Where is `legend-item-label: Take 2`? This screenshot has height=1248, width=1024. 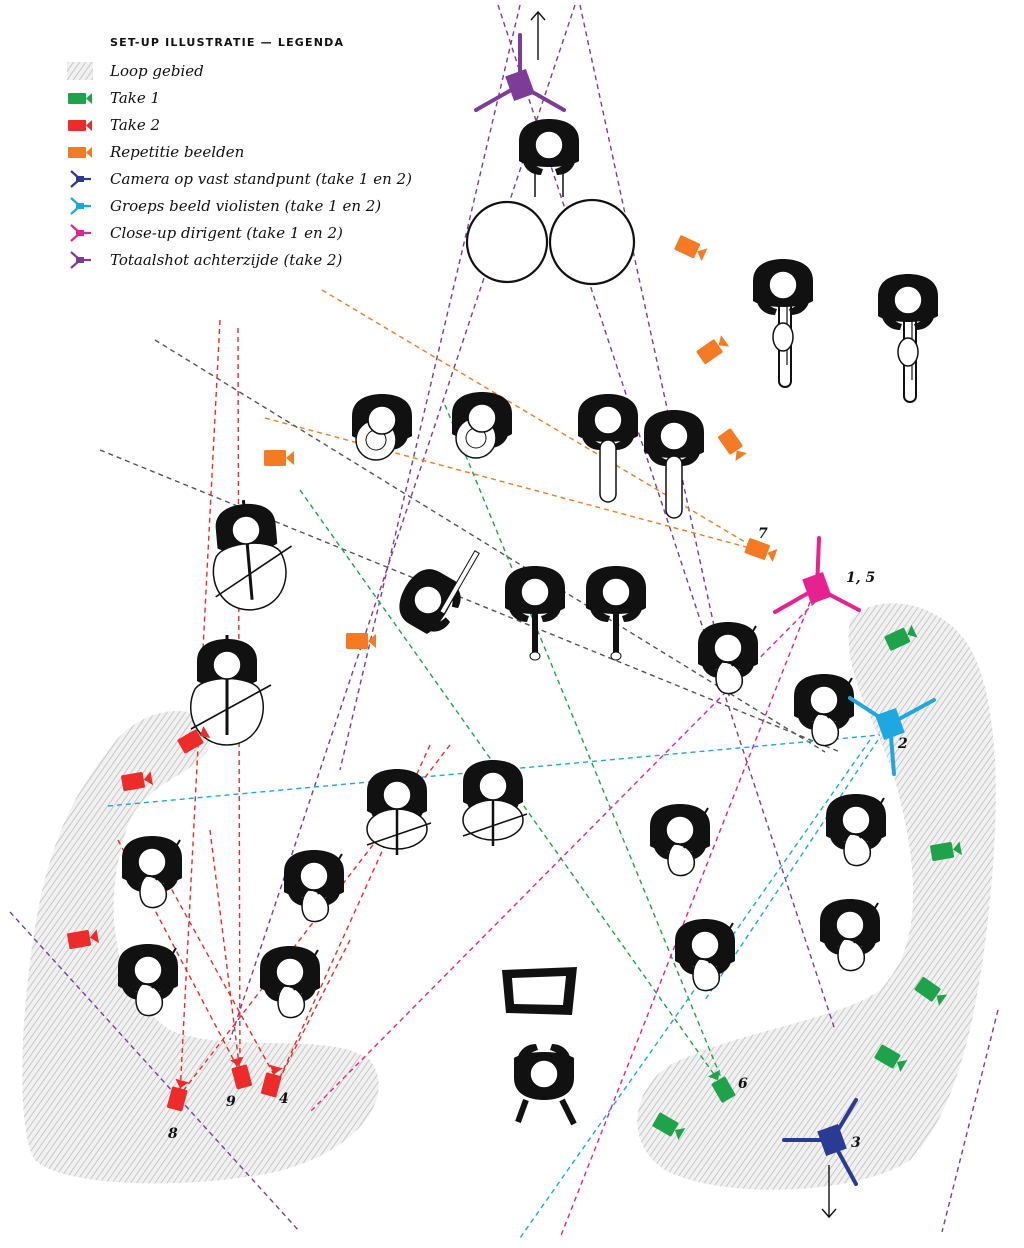
legend-item-label: Take 2 is located at coordinates (135, 124).